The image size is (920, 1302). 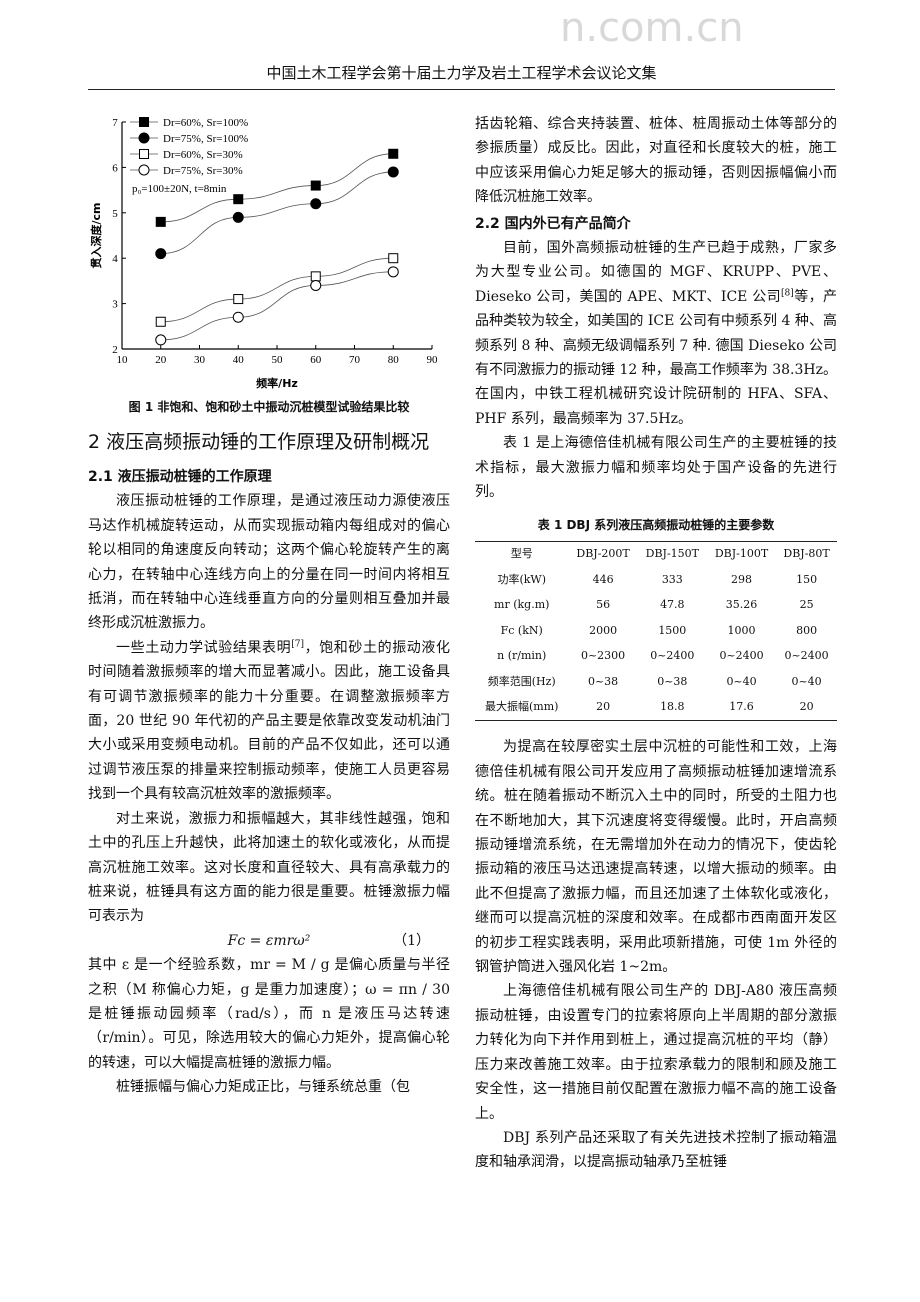 I want to click on table-cell: 35.26, so click(x=741, y=605).